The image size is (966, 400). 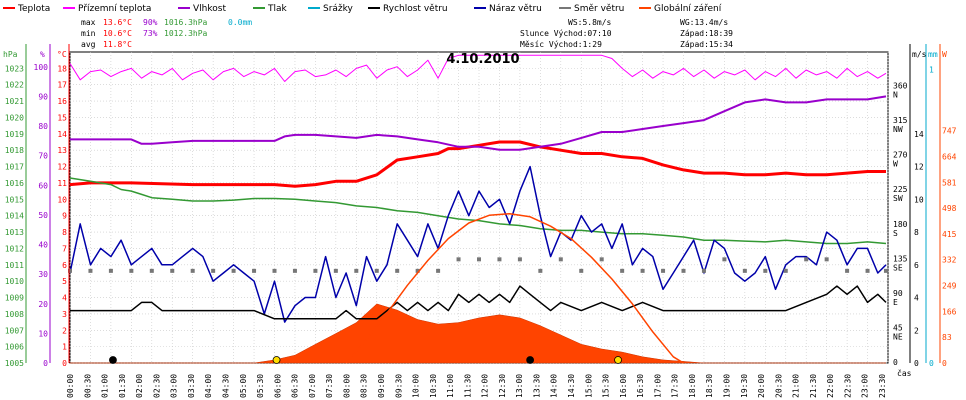 I want to click on x-tick-label: 06:00, so click(x=277, y=386).